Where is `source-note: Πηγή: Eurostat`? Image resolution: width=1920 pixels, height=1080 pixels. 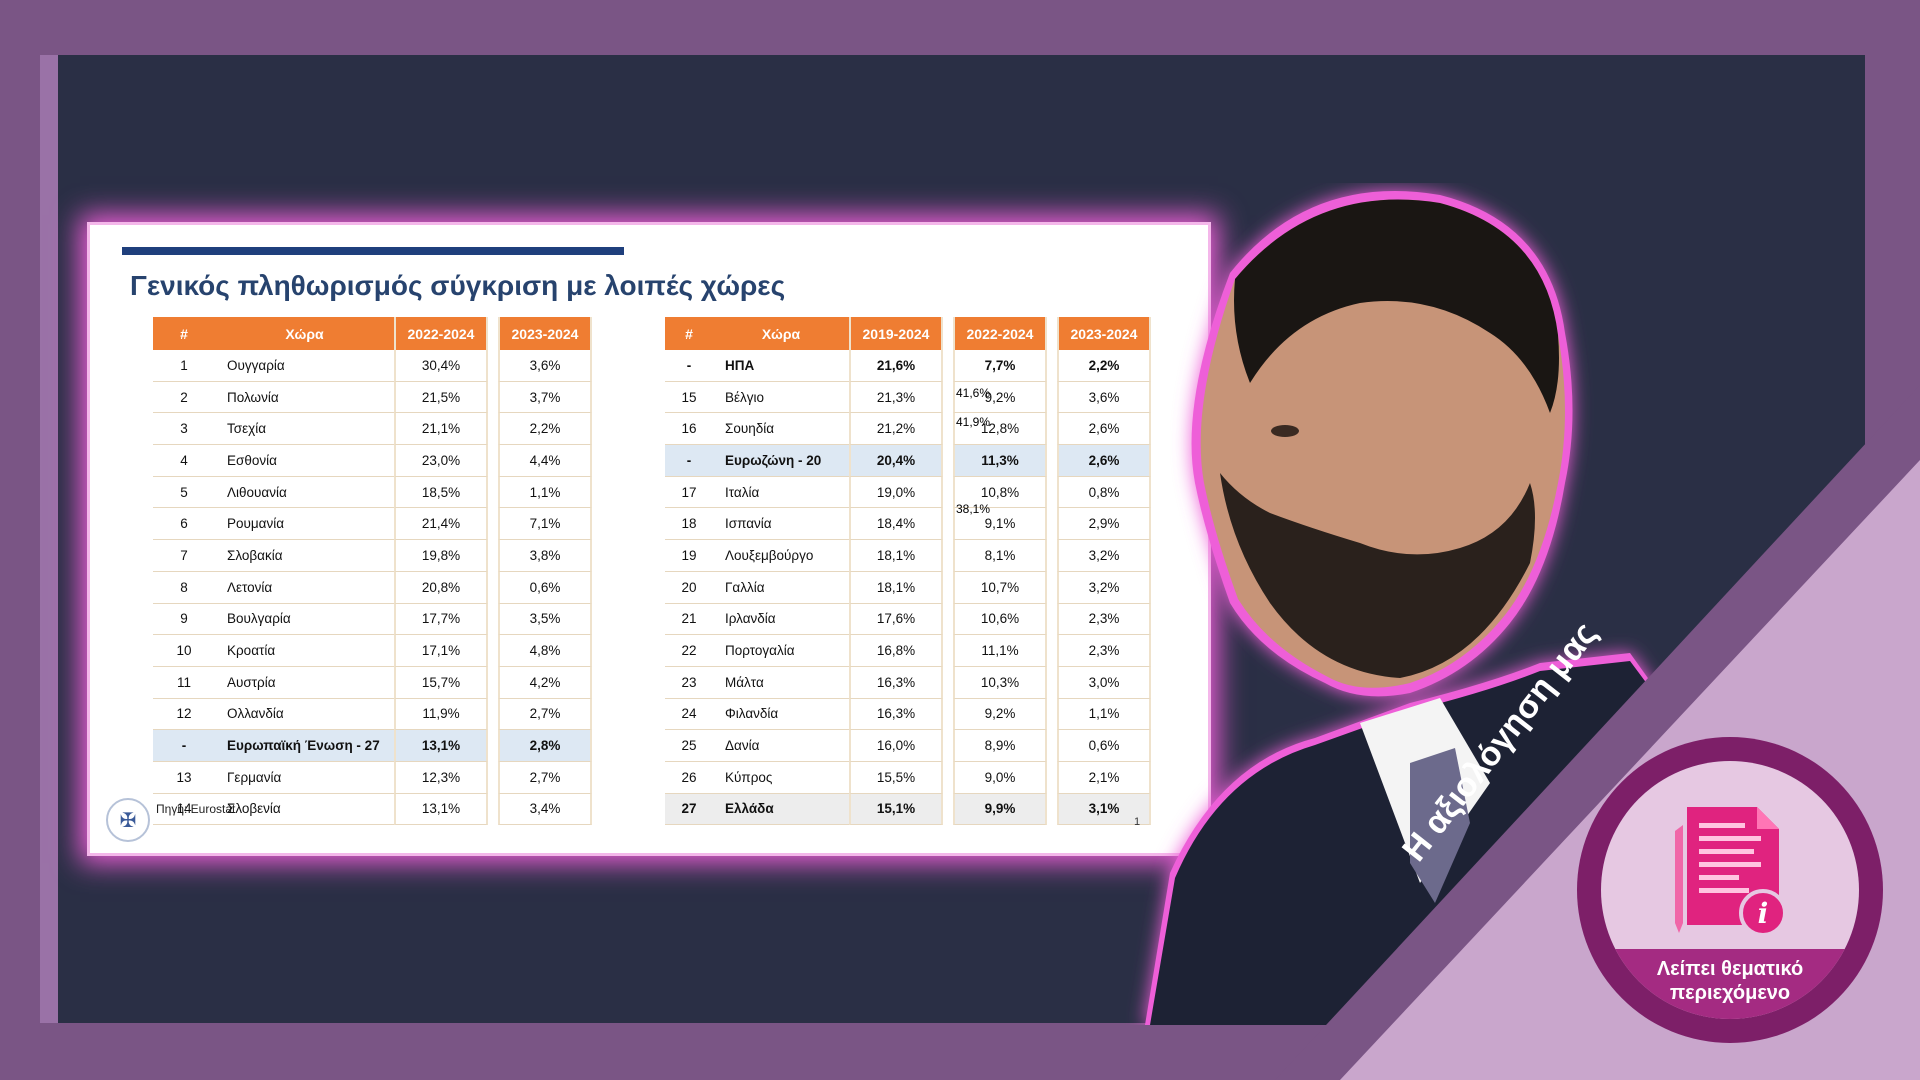
source-note: Πηγή: Eurostat is located at coordinates (196, 809).